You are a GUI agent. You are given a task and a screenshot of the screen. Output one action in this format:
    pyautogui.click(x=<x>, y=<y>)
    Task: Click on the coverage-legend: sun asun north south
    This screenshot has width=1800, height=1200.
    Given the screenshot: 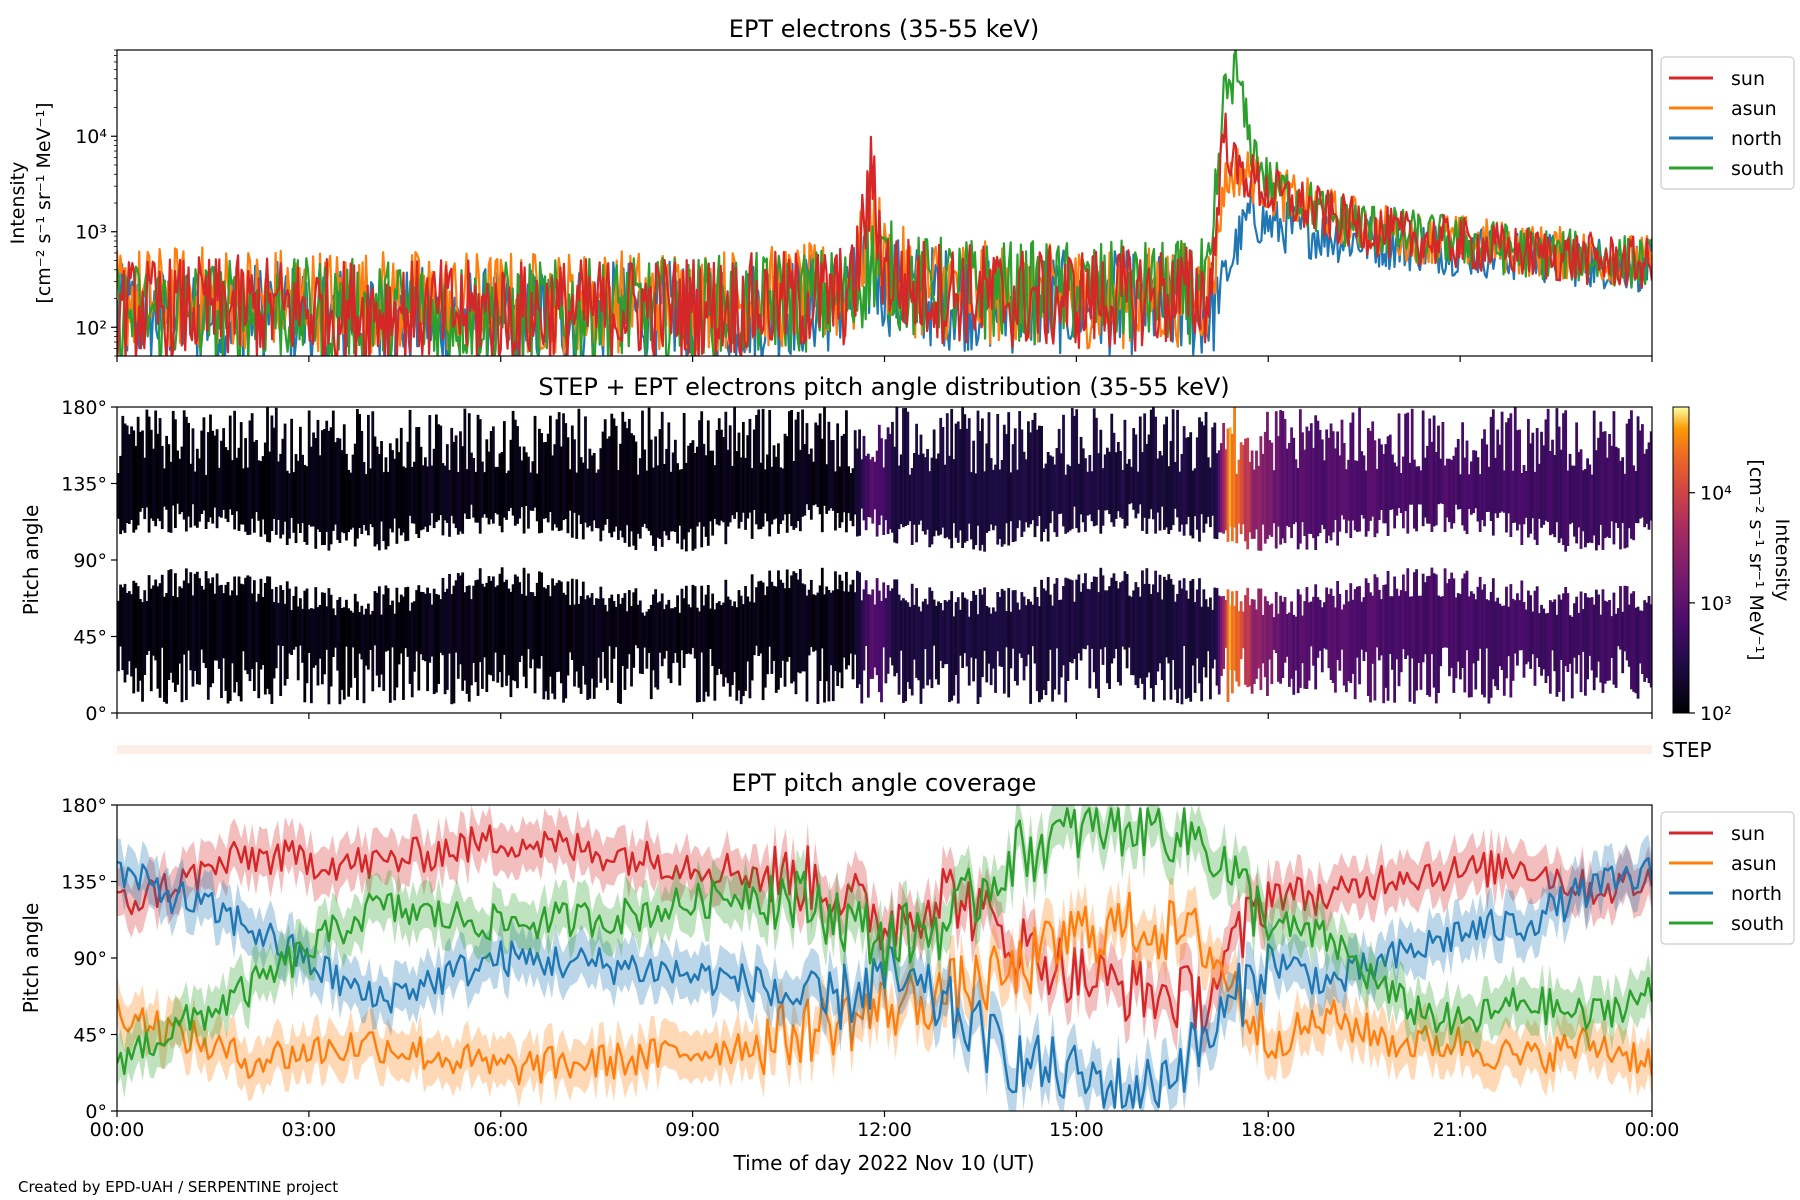 What is the action you would take?
    pyautogui.click(x=1727, y=878)
    